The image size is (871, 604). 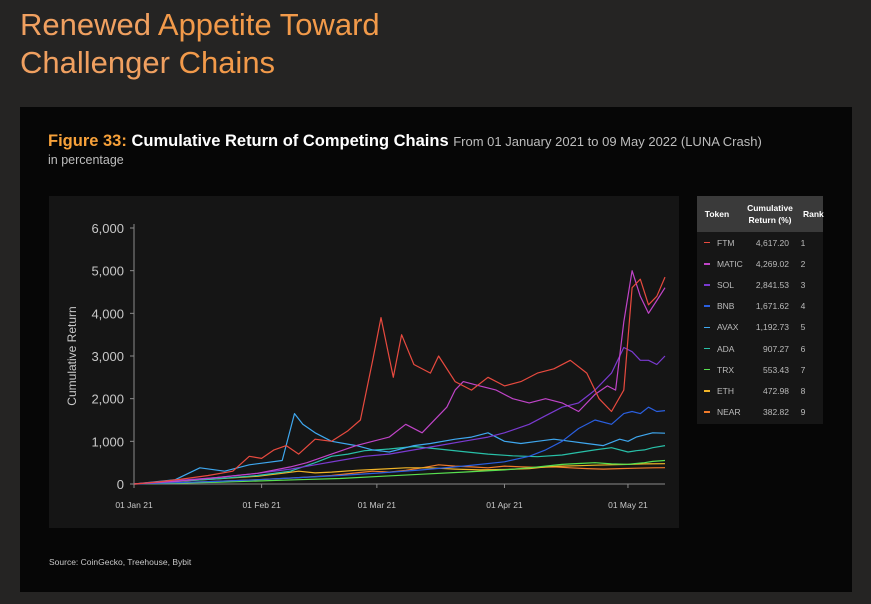 I want to click on title-word-renewed: Renewed, so click(x=85, y=24).